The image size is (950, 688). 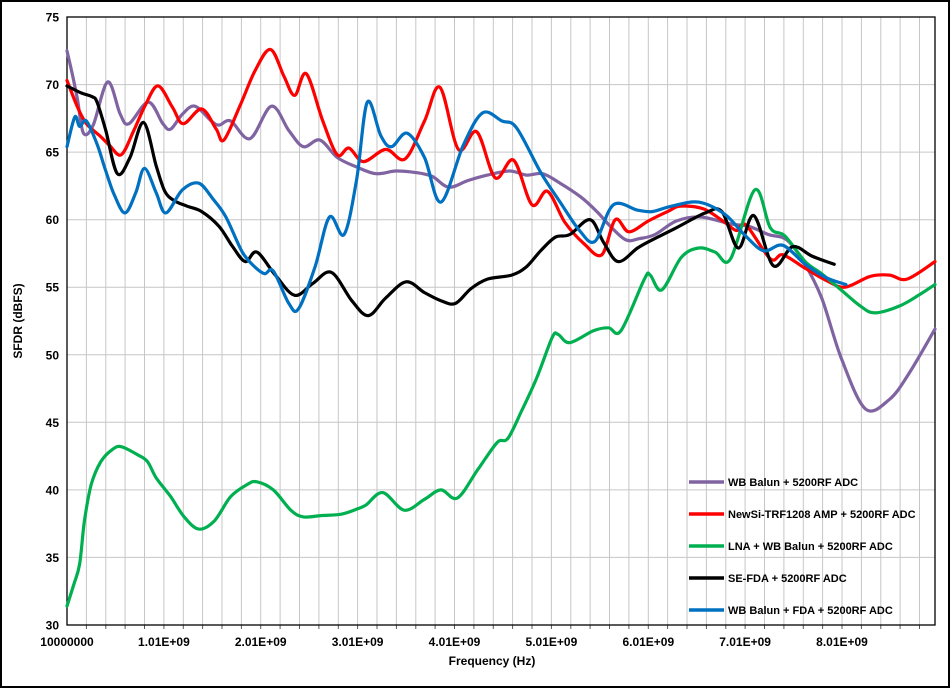 What do you see at coordinates (53, 355) in the screenshot?
I see `y-tick-label: 50` at bounding box center [53, 355].